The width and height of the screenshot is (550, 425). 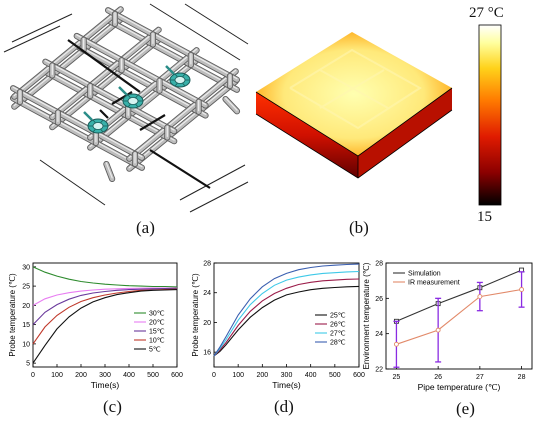 I want to click on legend-label: 15℃, so click(x=157, y=332).